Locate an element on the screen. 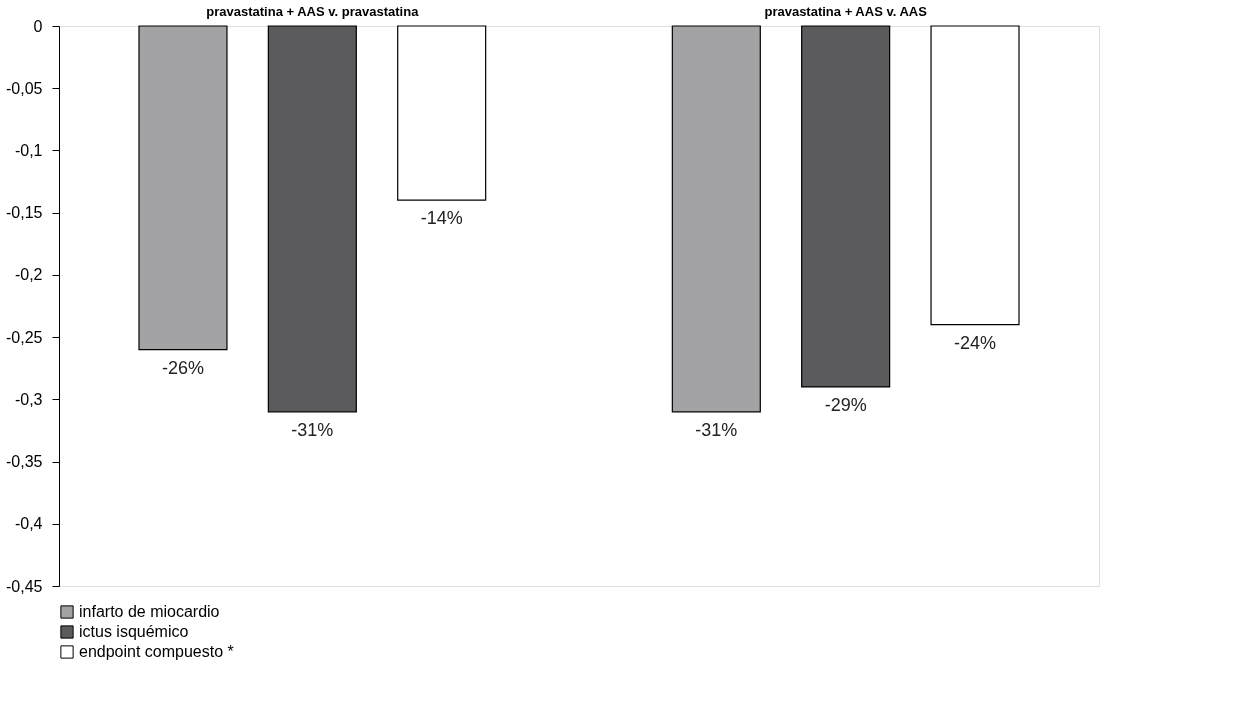 Image resolution: width=1239 pixels, height=720 pixels. legend-label: infarto de miocardio is located at coordinates (149, 611).